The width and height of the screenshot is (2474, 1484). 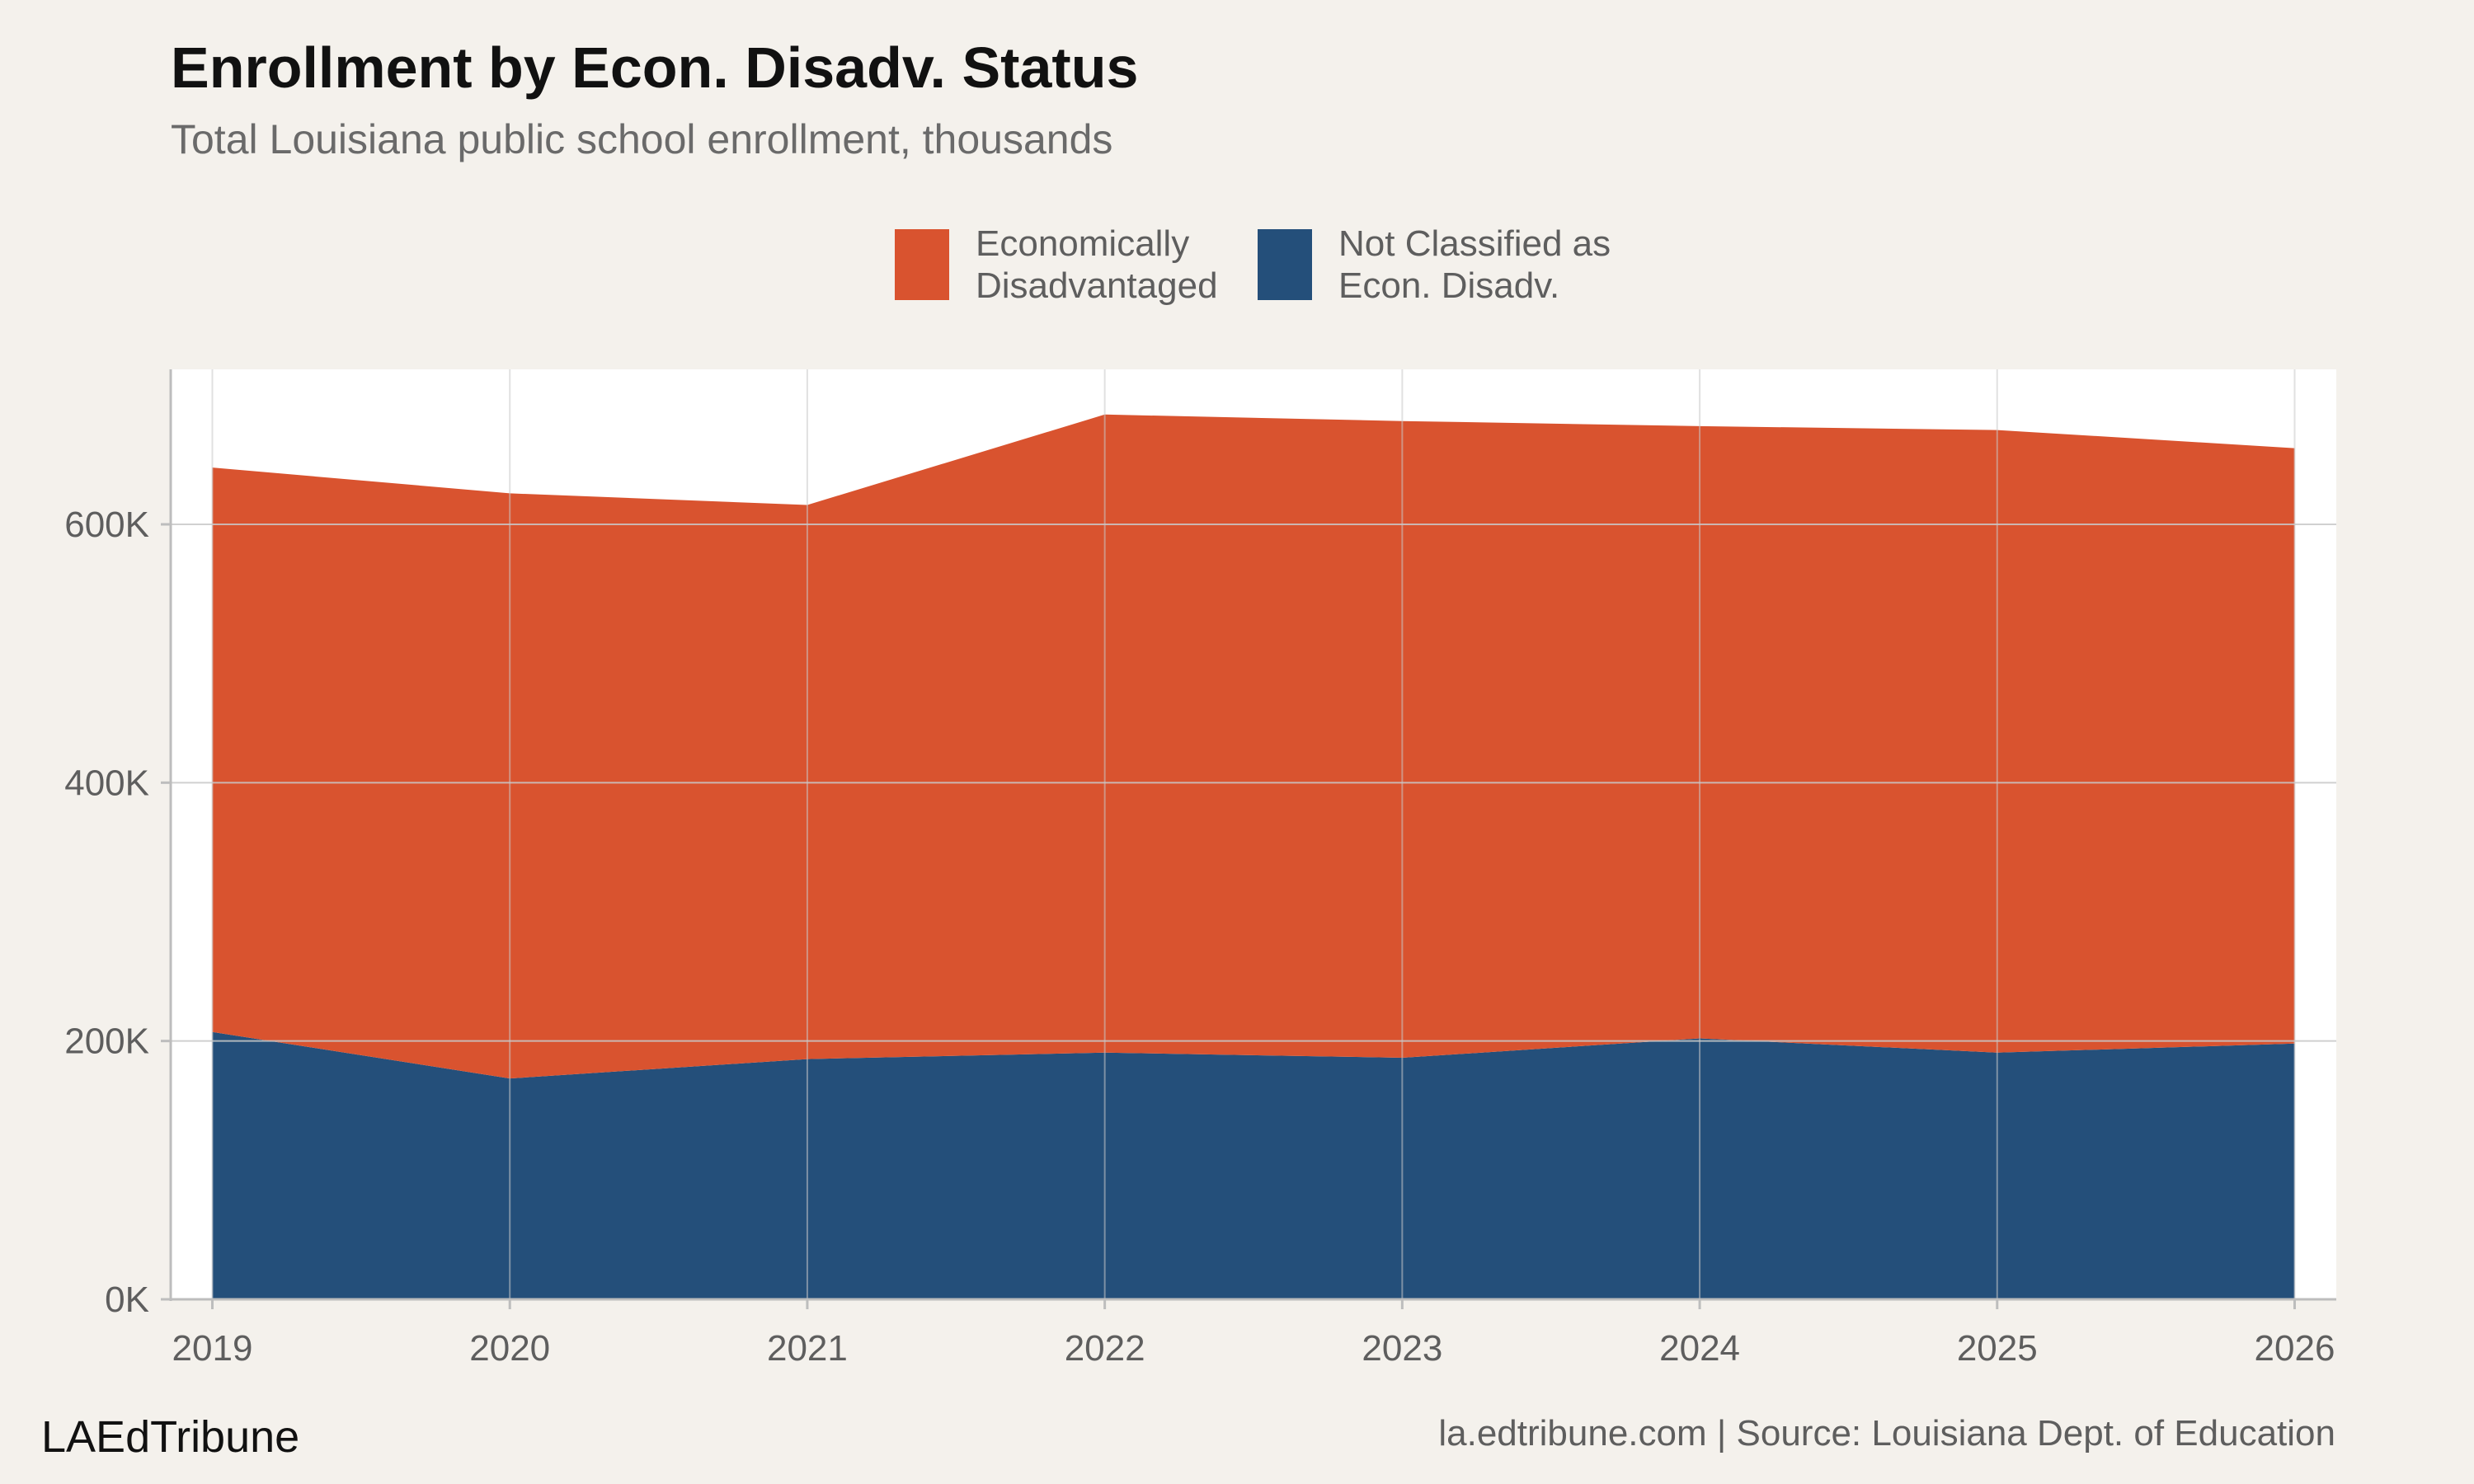 What do you see at coordinates (1097, 264) in the screenshot?
I see `legend-label-econ-disadv: Economically Disadvantaged` at bounding box center [1097, 264].